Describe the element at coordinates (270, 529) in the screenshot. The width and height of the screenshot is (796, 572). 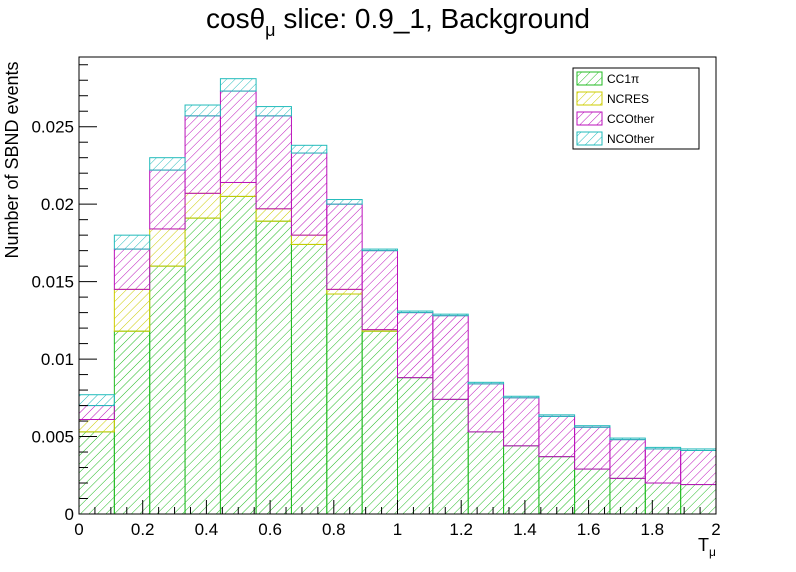
I see `x-tick-label-3: 0.6` at that location.